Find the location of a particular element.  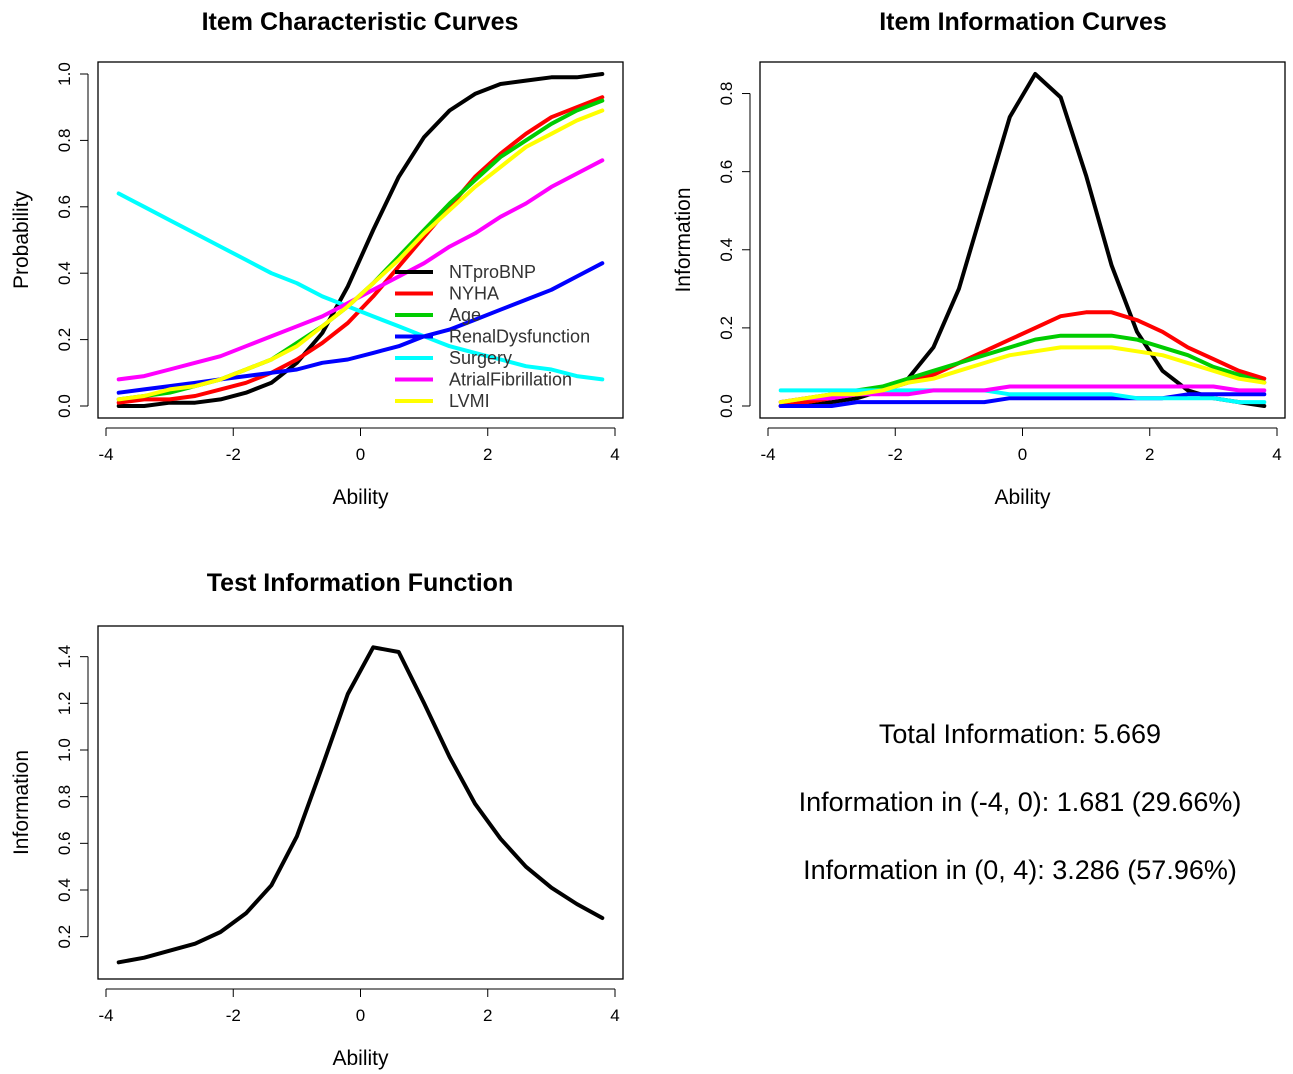

x-tick-label-1-2: 0 is located at coordinates (1022, 454).